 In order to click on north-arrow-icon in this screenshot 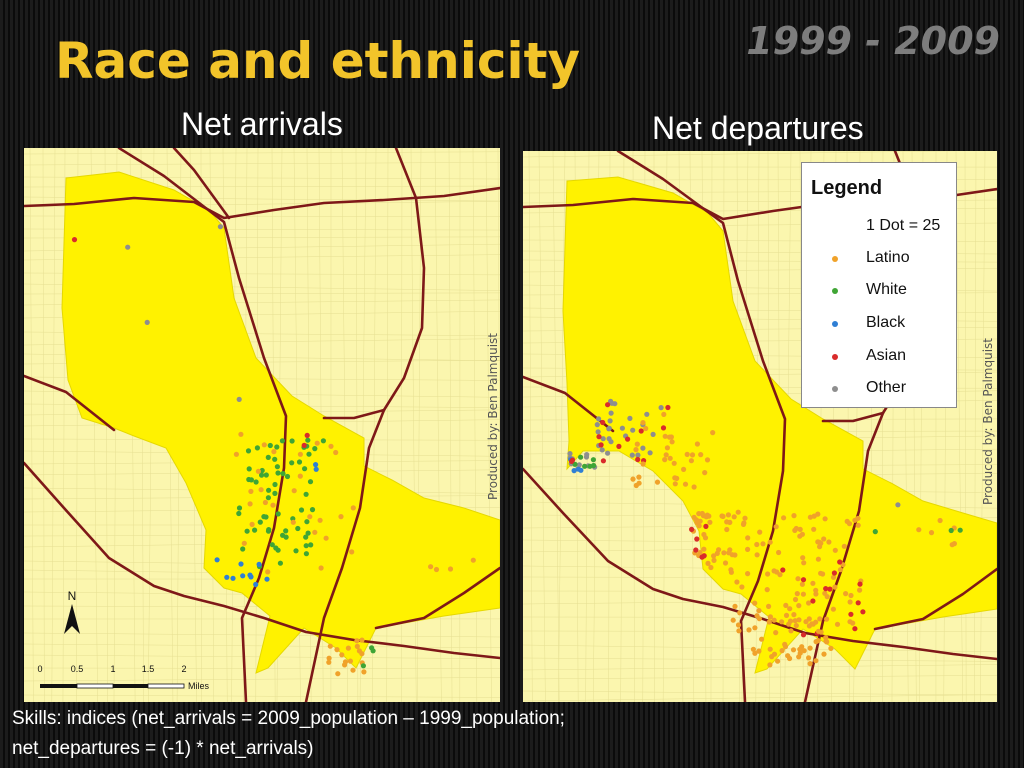, I will do `click(72, 619)`.